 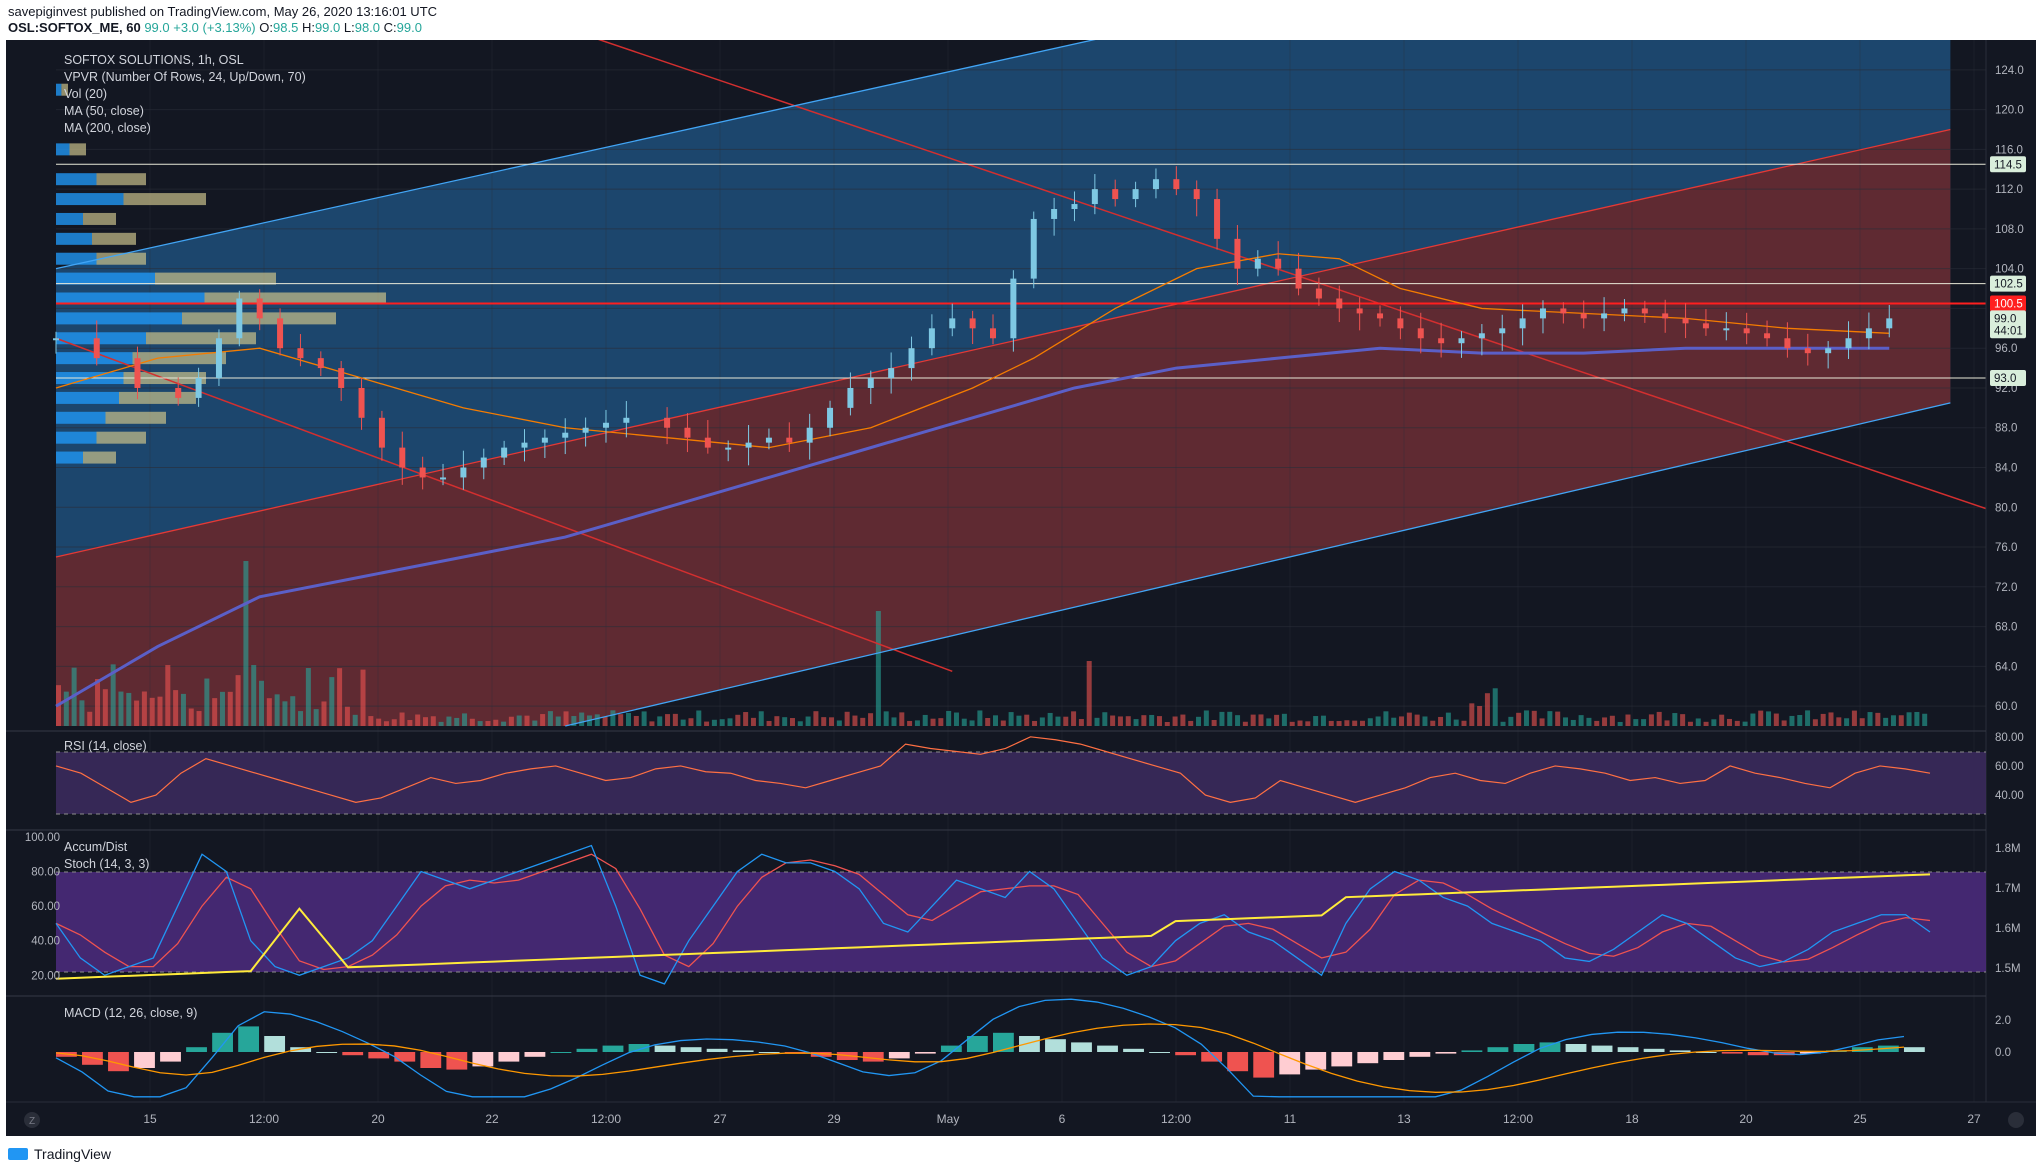 I want to click on macd-axis-ticks: 2.0 0.0, so click(x=2003, y=1037).